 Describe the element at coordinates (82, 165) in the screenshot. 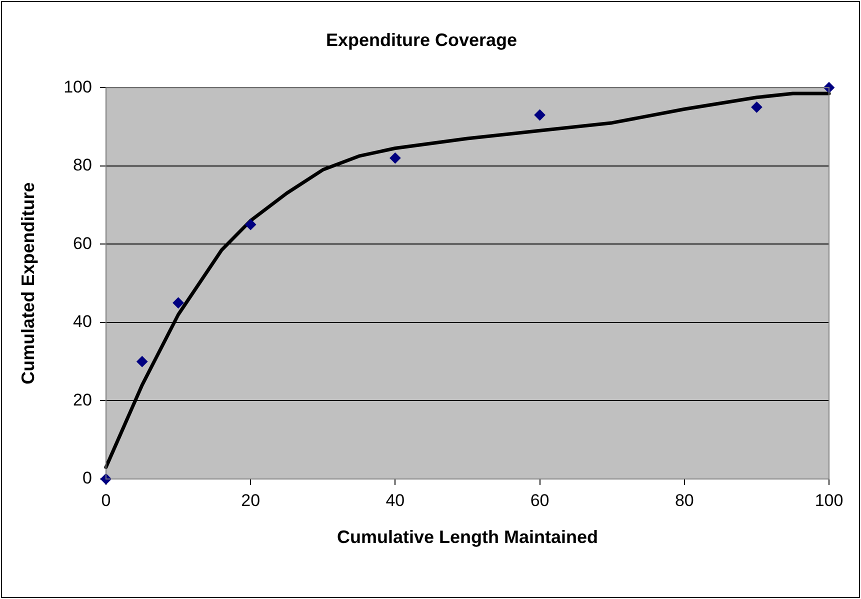

I see `y-tick-label: 80` at that location.